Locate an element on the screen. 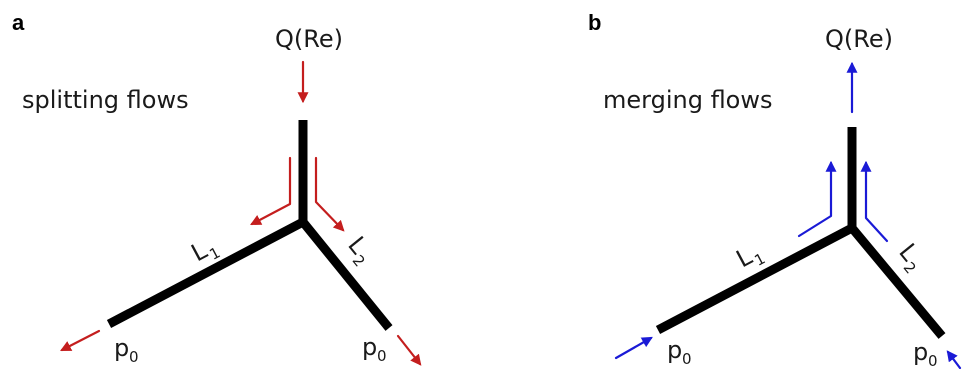 The width and height of the screenshot is (962, 369). panel-b-outlet-right-sub: 0 is located at coordinates (933, 360).